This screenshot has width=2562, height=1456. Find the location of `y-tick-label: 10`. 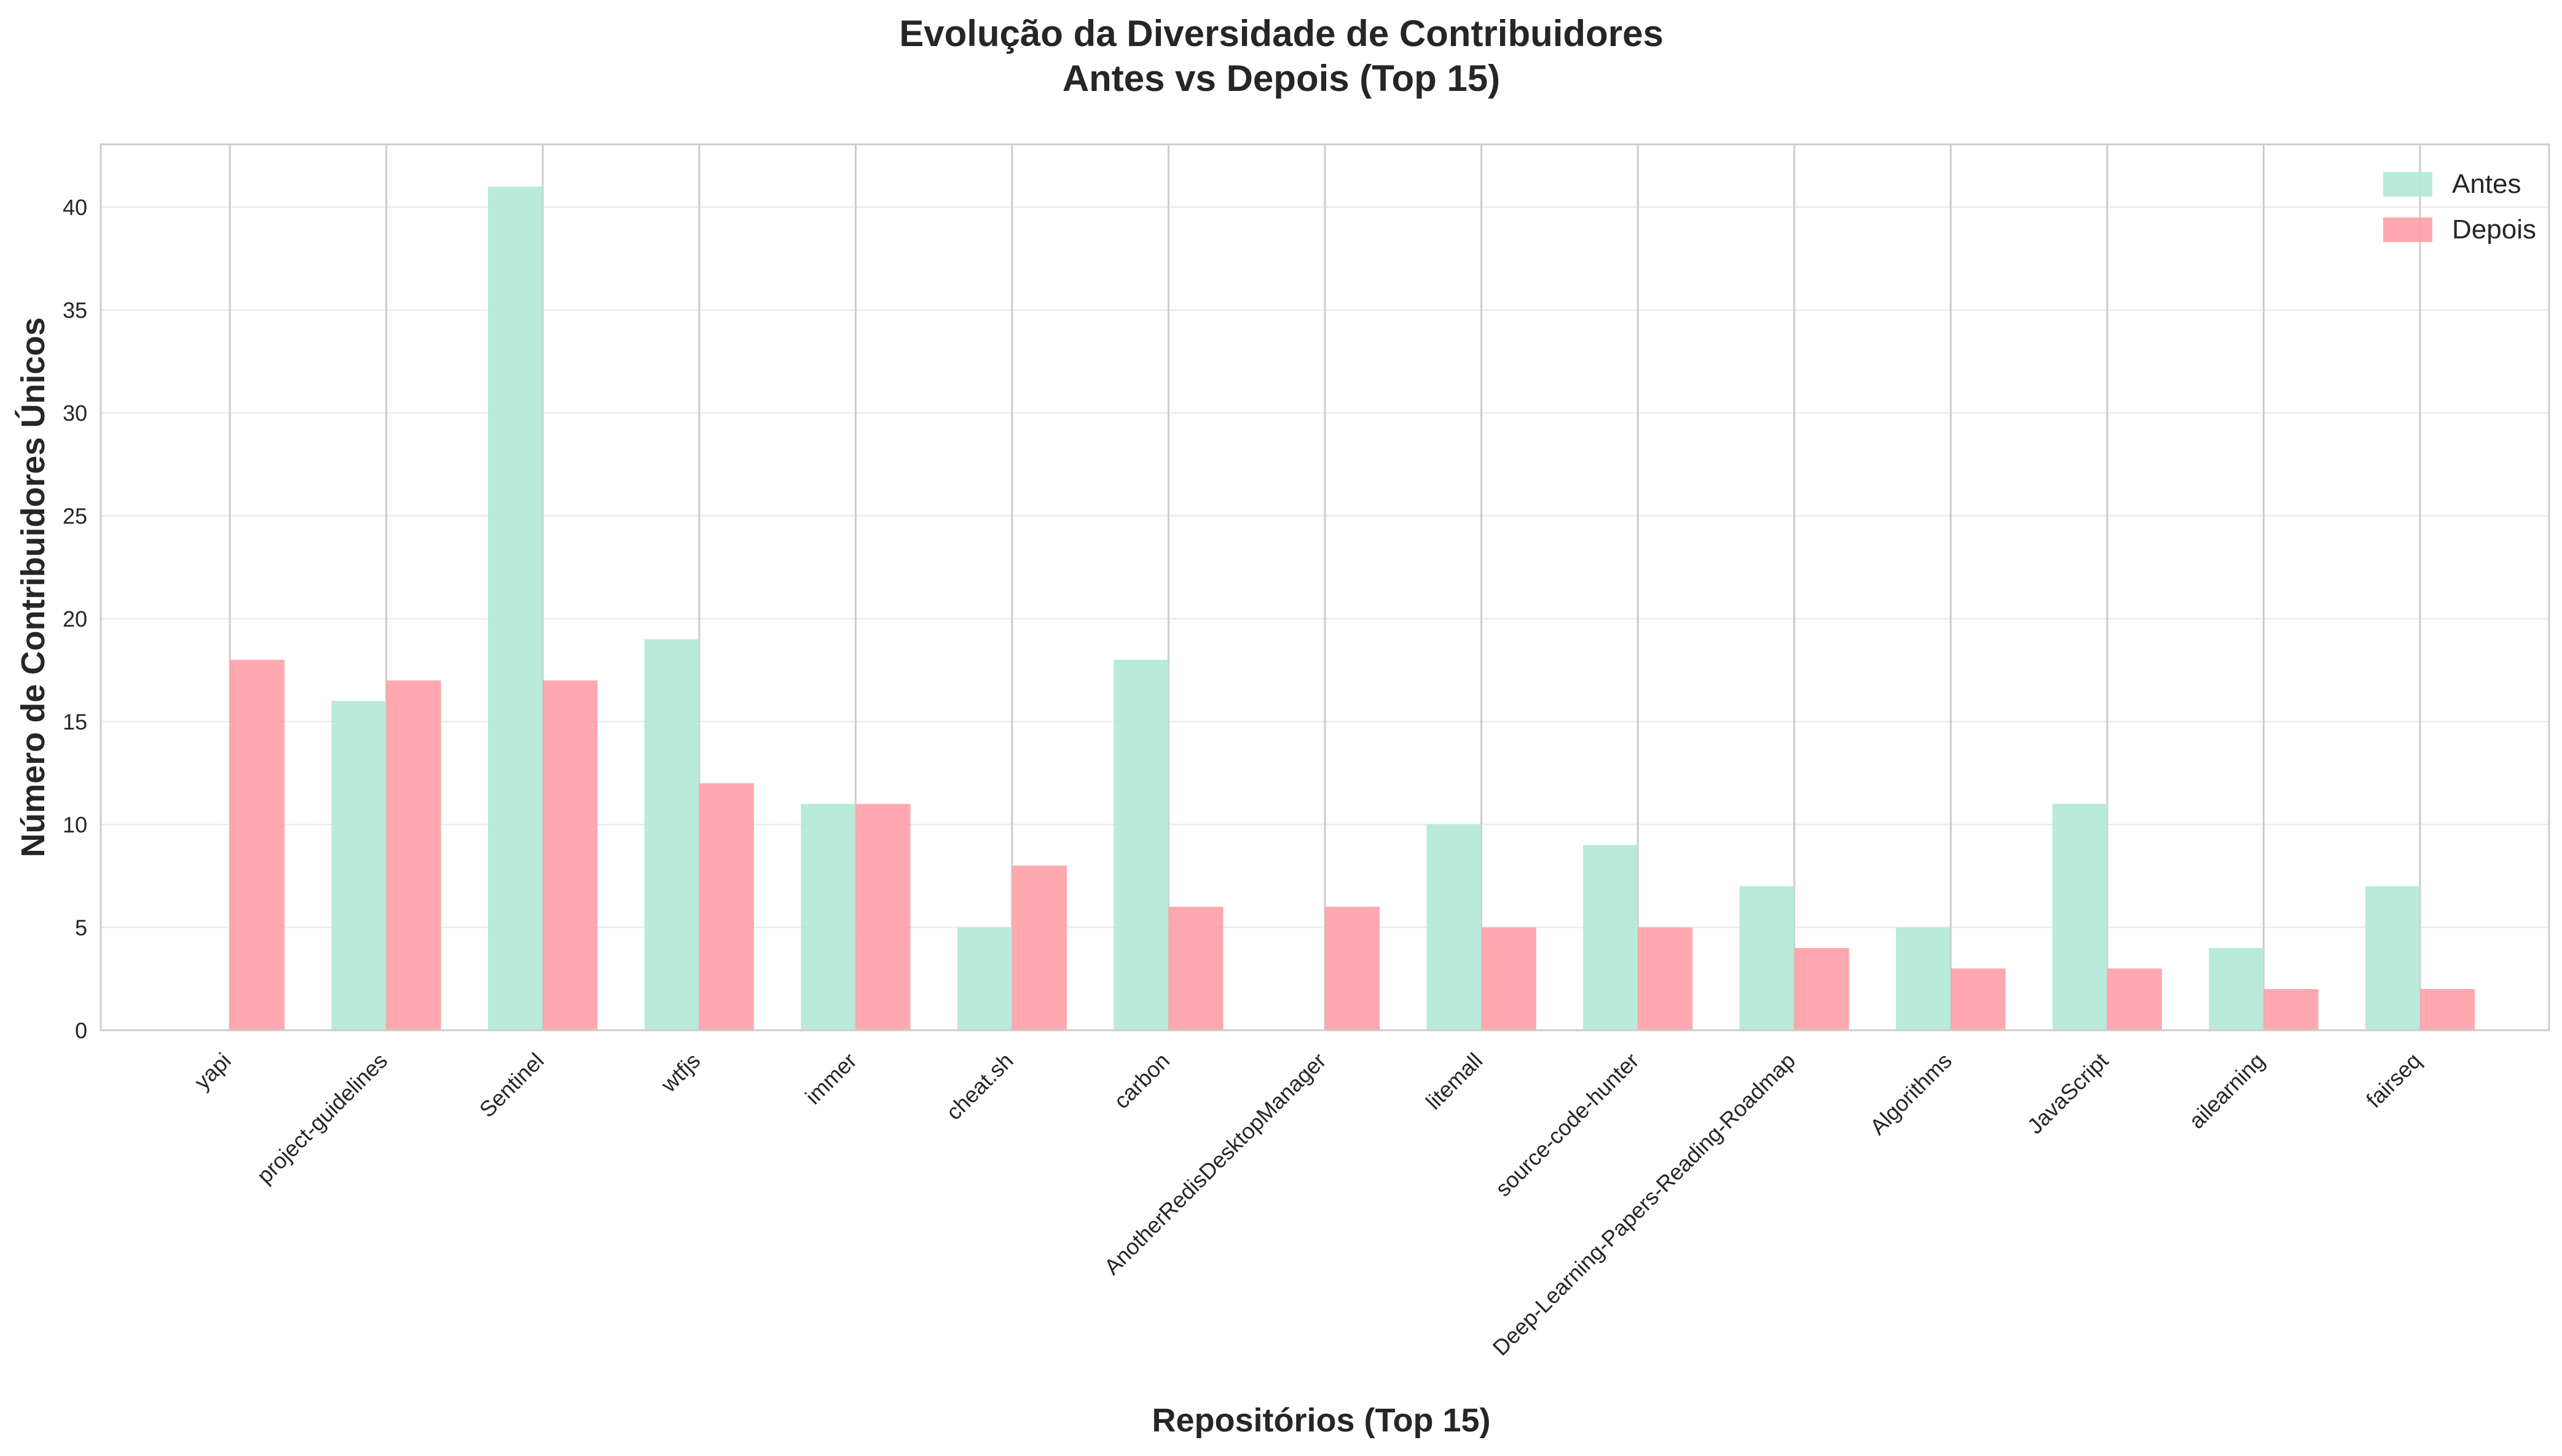

y-tick-label: 10 is located at coordinates (75, 824).